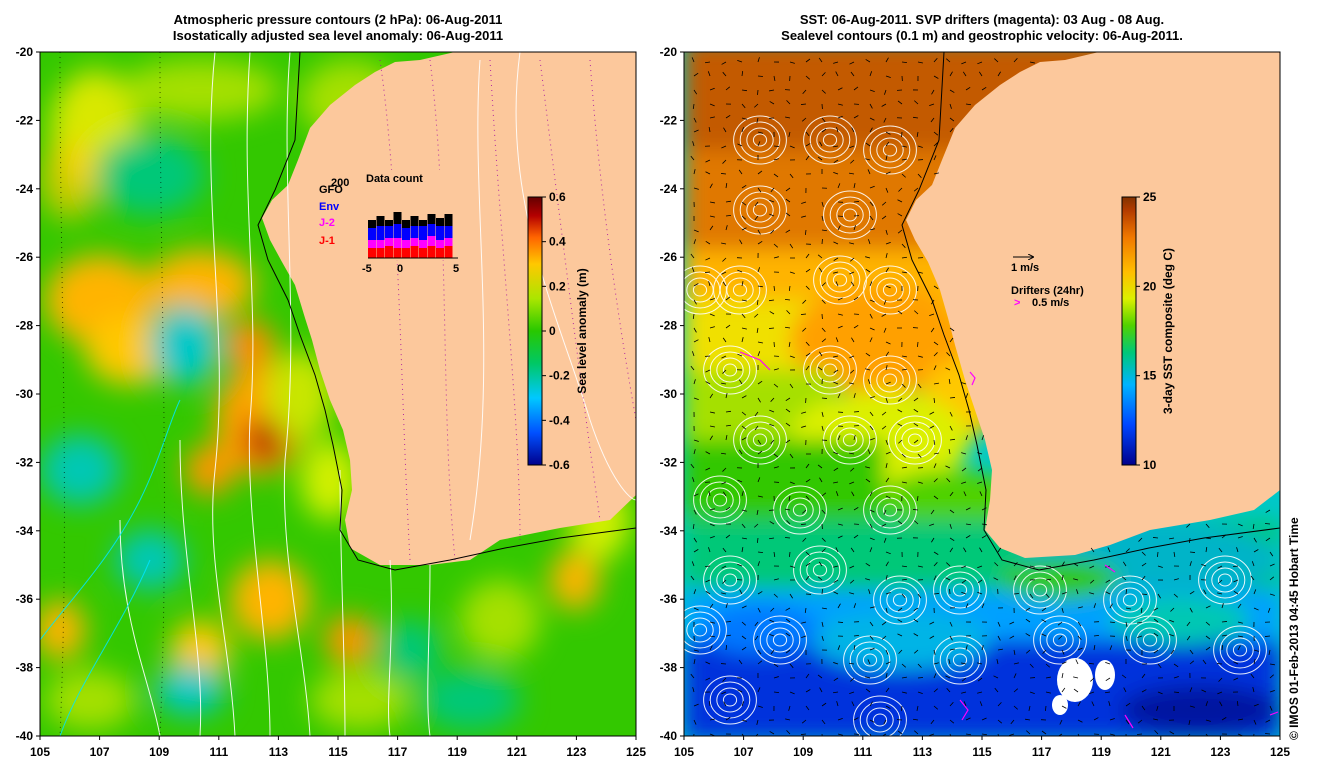 The width and height of the screenshot is (1320, 780). What do you see at coordinates (1161, 752) in the screenshot?
I see `right-lon-label: 121` at bounding box center [1161, 752].